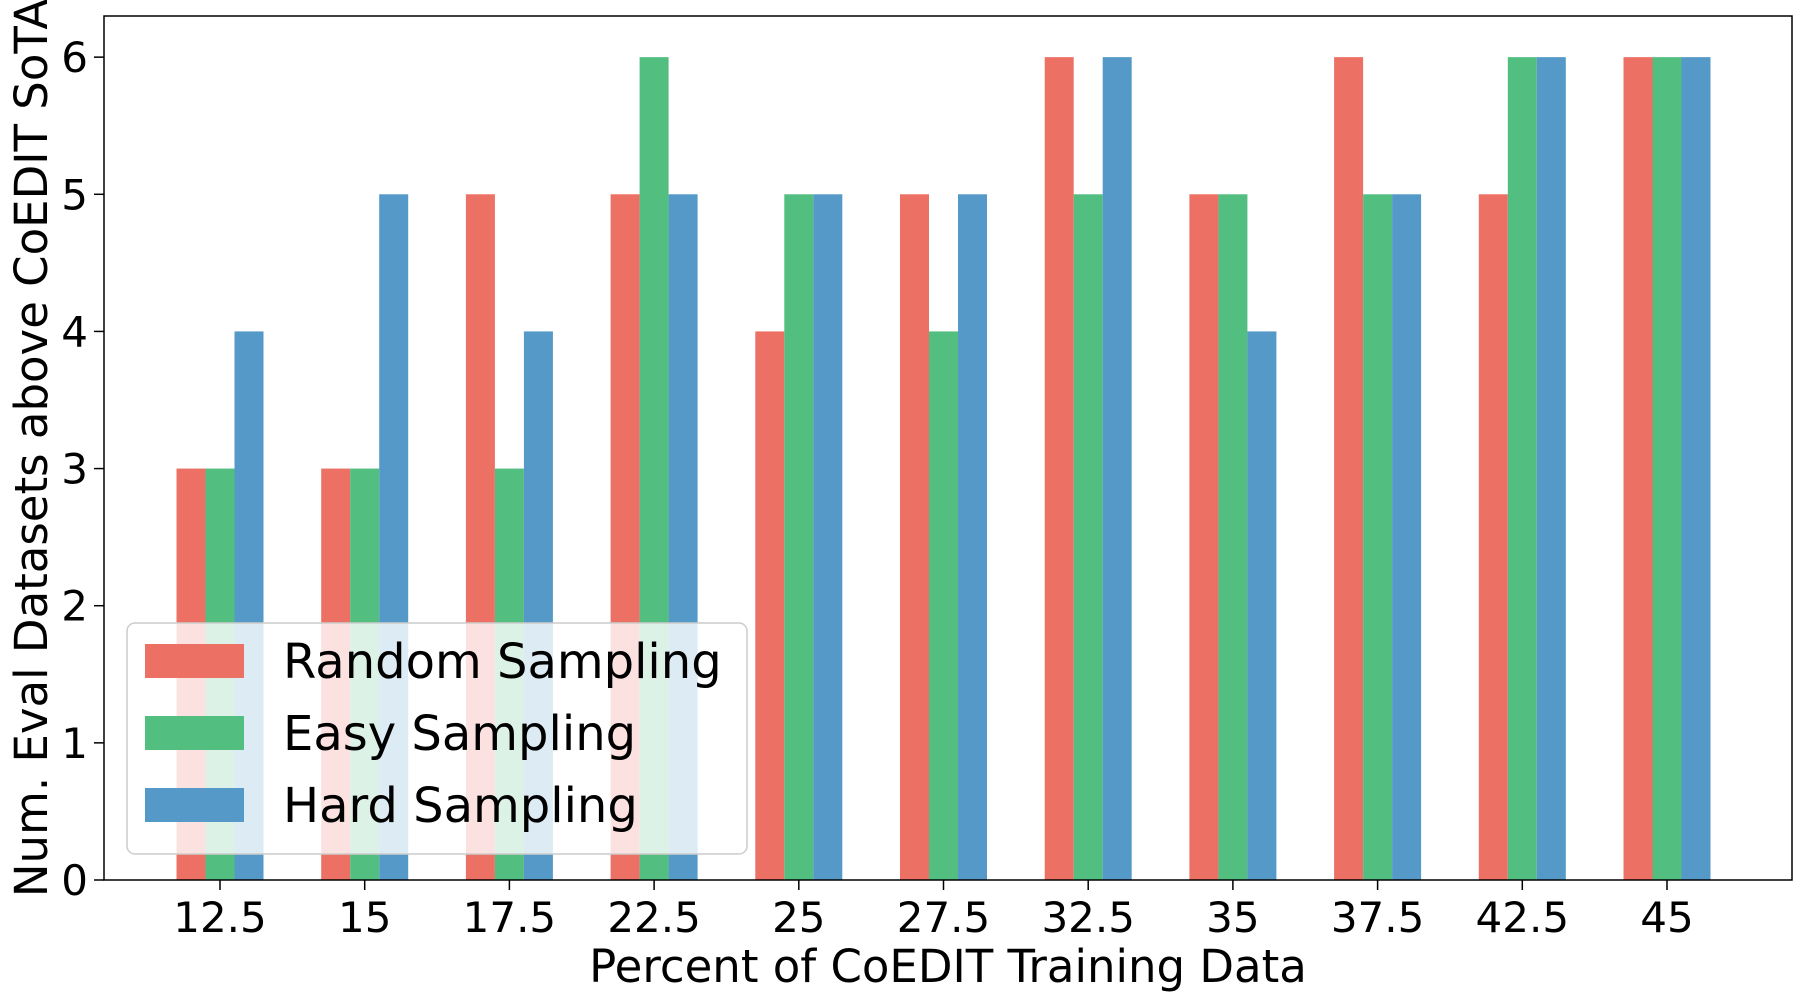 This screenshot has width=1800, height=1000. Describe the element at coordinates (194, 733) in the screenshot. I see `legend-swatch-easy-sampling` at that location.